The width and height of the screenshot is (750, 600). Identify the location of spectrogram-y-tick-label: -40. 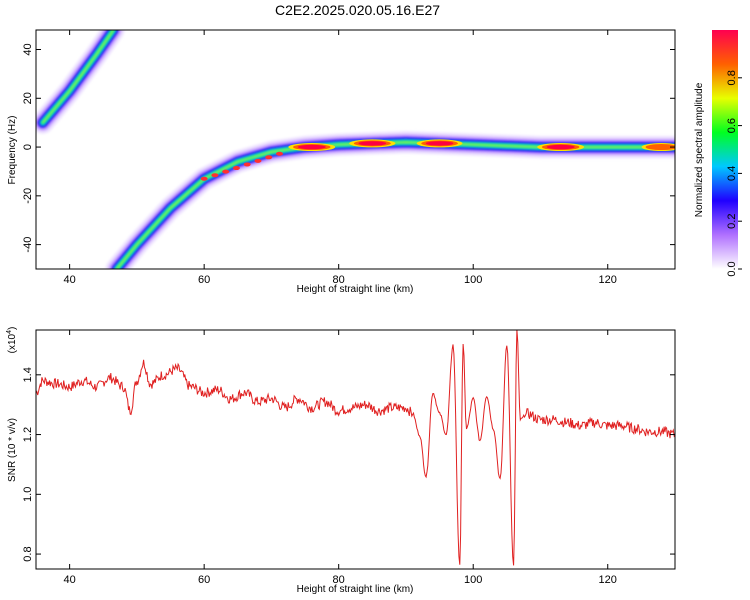
(28, 245).